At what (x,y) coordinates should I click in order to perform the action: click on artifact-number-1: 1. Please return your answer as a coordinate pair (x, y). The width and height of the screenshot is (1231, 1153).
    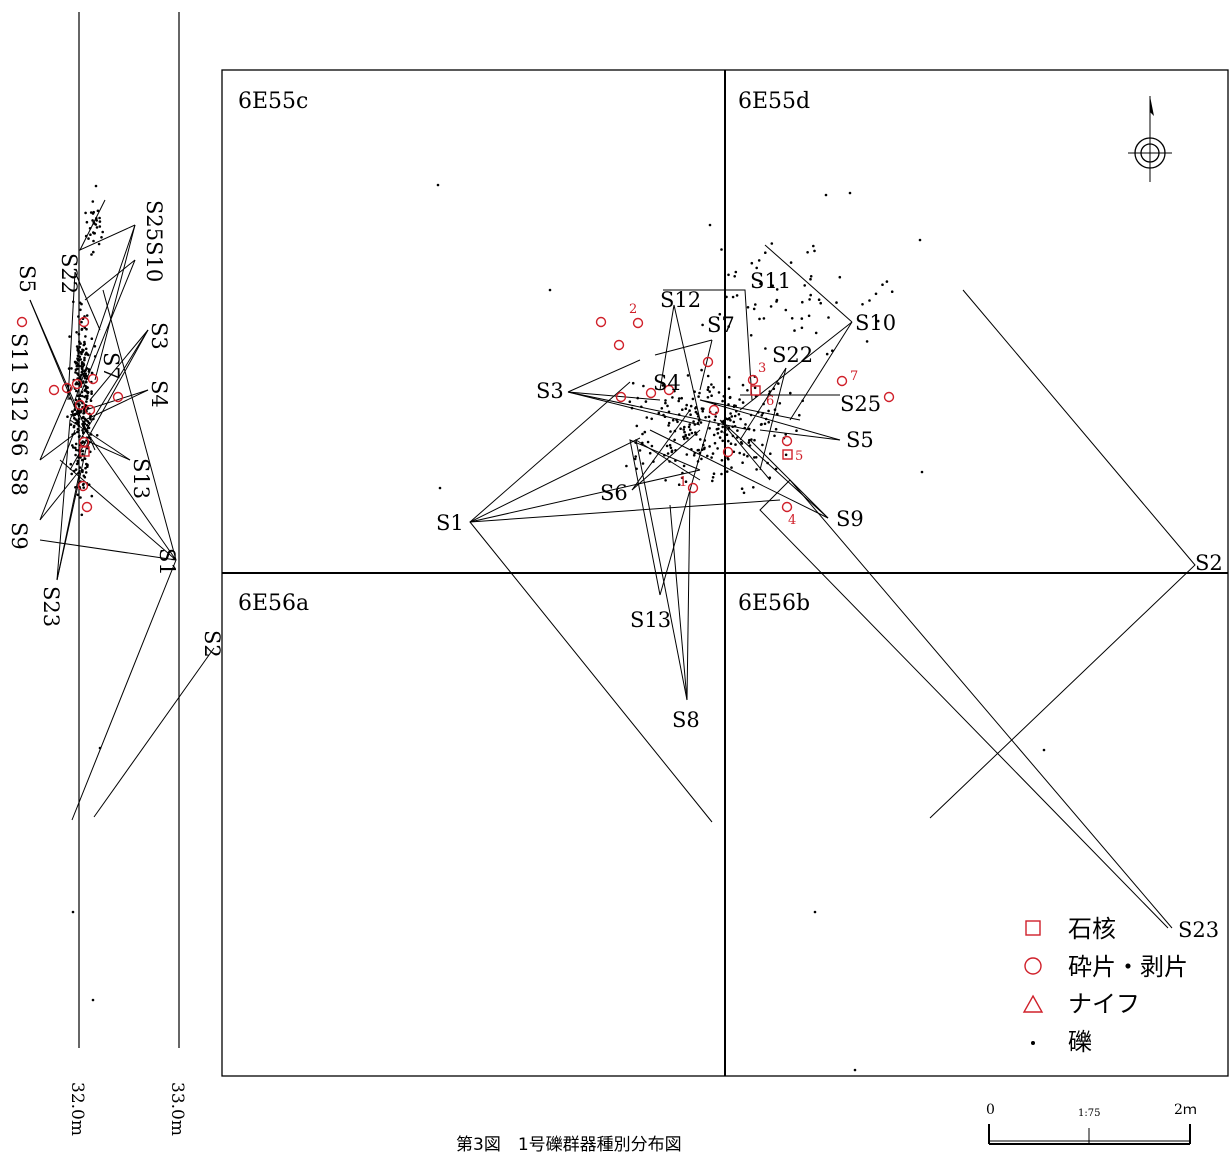
    Looking at the image, I should click on (683, 482).